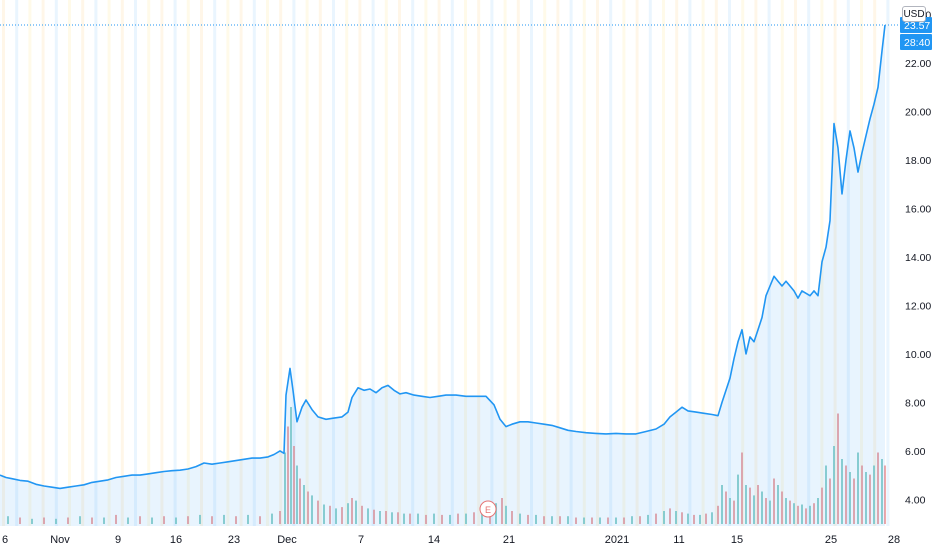 The width and height of the screenshot is (932, 550). What do you see at coordinates (737, 540) in the screenshot?
I see `time-tick-label: 15` at bounding box center [737, 540].